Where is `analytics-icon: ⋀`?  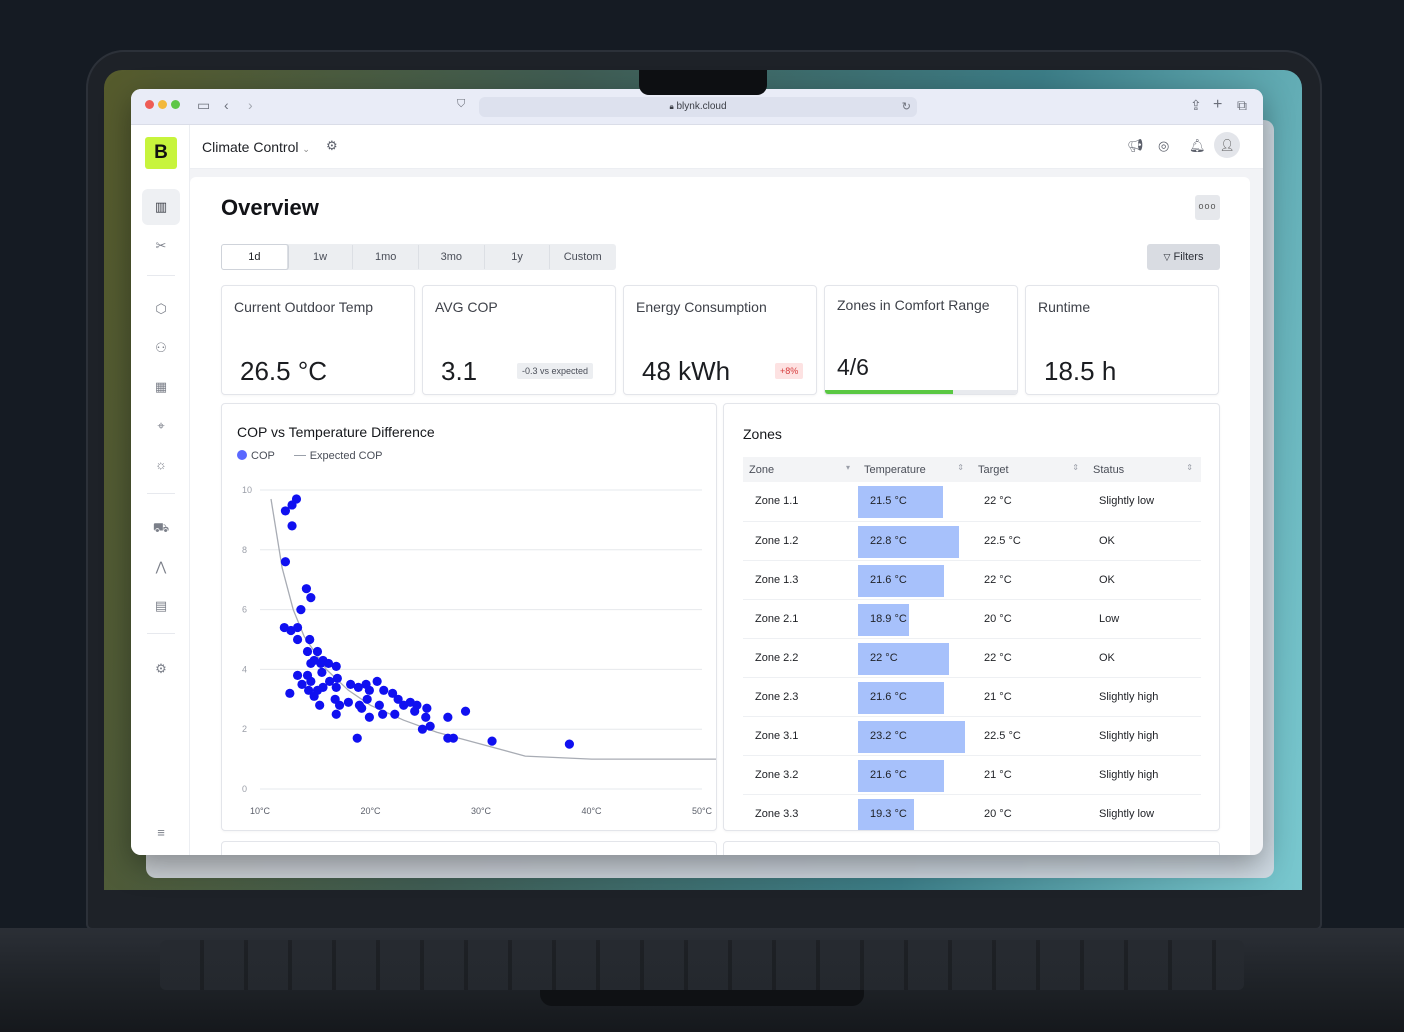 analytics-icon: ⋀ is located at coordinates (161, 566).